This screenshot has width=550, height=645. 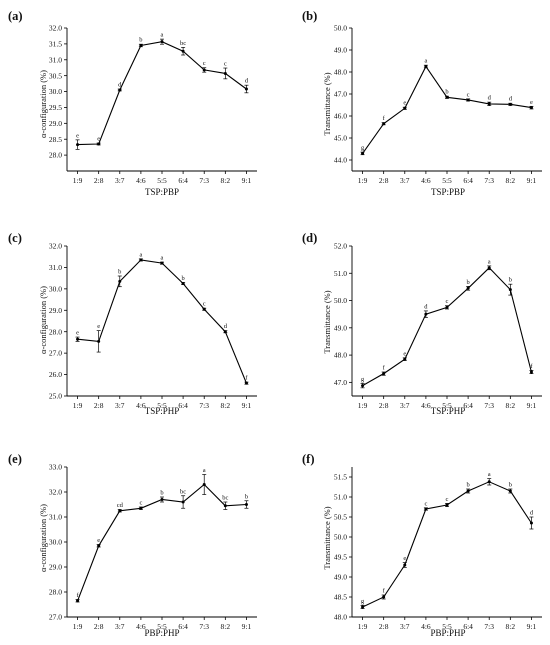 I want to click on panel-d: (d) Transmittance (%) TSP:PHP, so click(x=383, y=323).